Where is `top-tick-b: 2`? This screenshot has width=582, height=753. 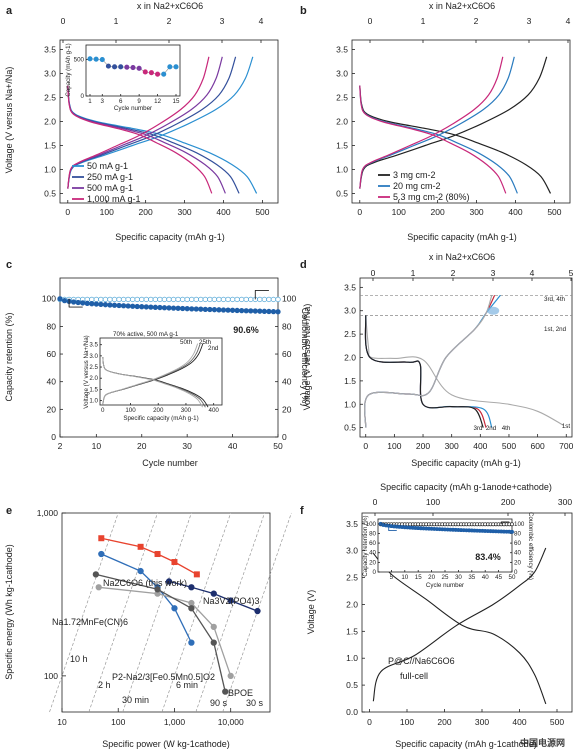 top-tick-b: 2 is located at coordinates (476, 21).